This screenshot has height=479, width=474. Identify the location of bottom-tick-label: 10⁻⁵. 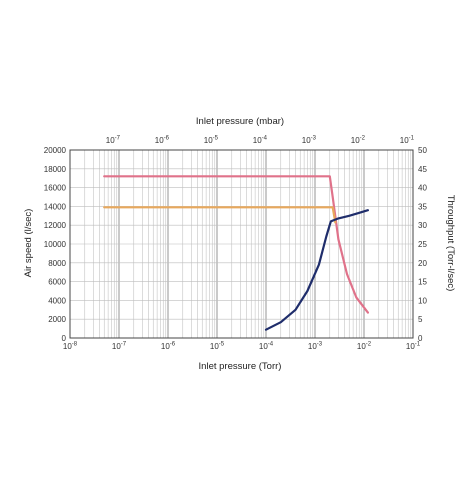
(217, 347).